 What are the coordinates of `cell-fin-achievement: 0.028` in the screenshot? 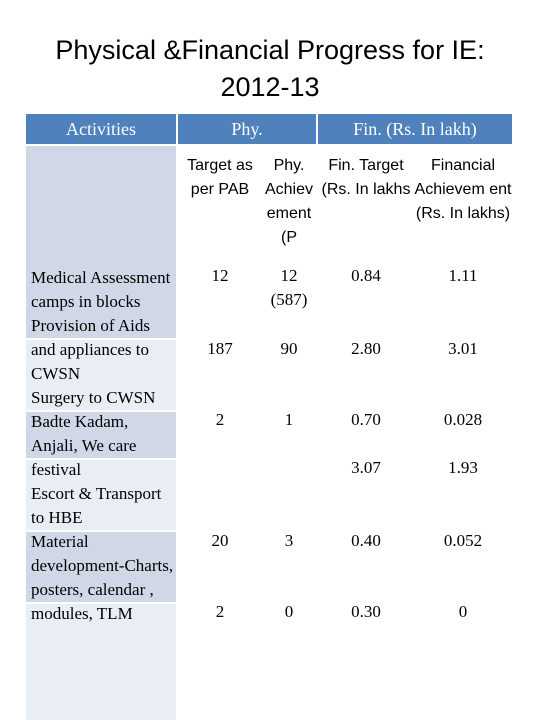 It's located at (463, 419).